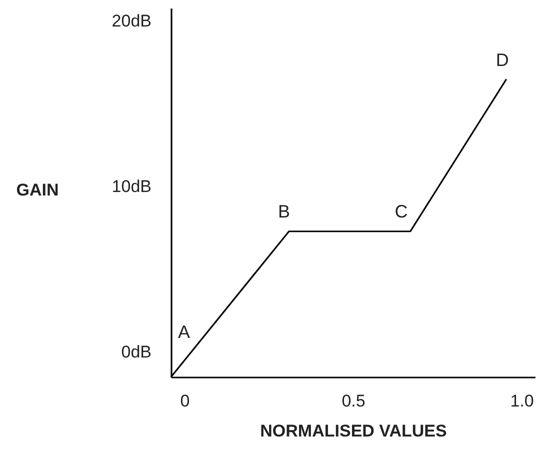  I want to click on x-tick-label: 1.0, so click(522, 401).